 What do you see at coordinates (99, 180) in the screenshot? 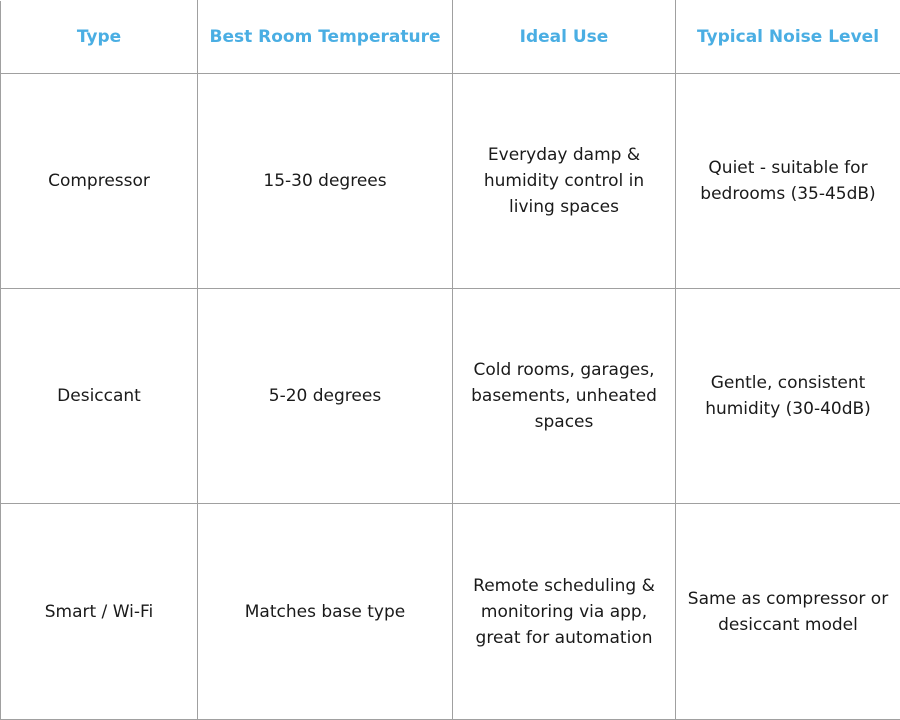
I see `cell-type: Compressor` at bounding box center [99, 180].